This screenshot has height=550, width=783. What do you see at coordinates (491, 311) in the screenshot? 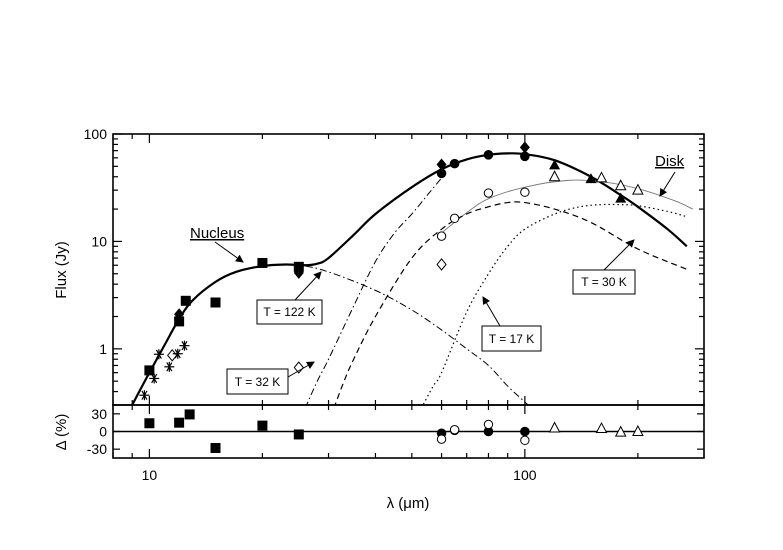
I see `t17-arrow` at bounding box center [491, 311].